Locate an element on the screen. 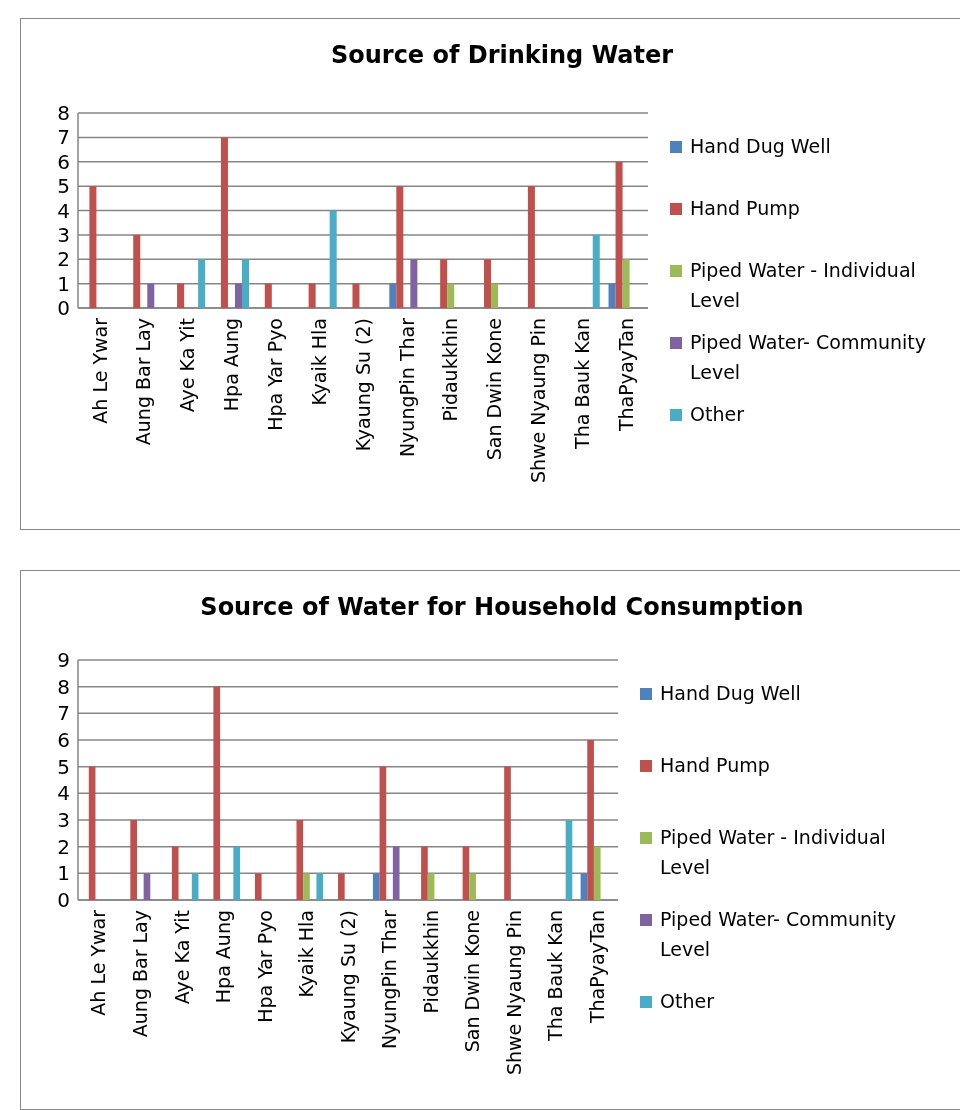  chart-title: Source of Drinking Water is located at coordinates (502, 55).